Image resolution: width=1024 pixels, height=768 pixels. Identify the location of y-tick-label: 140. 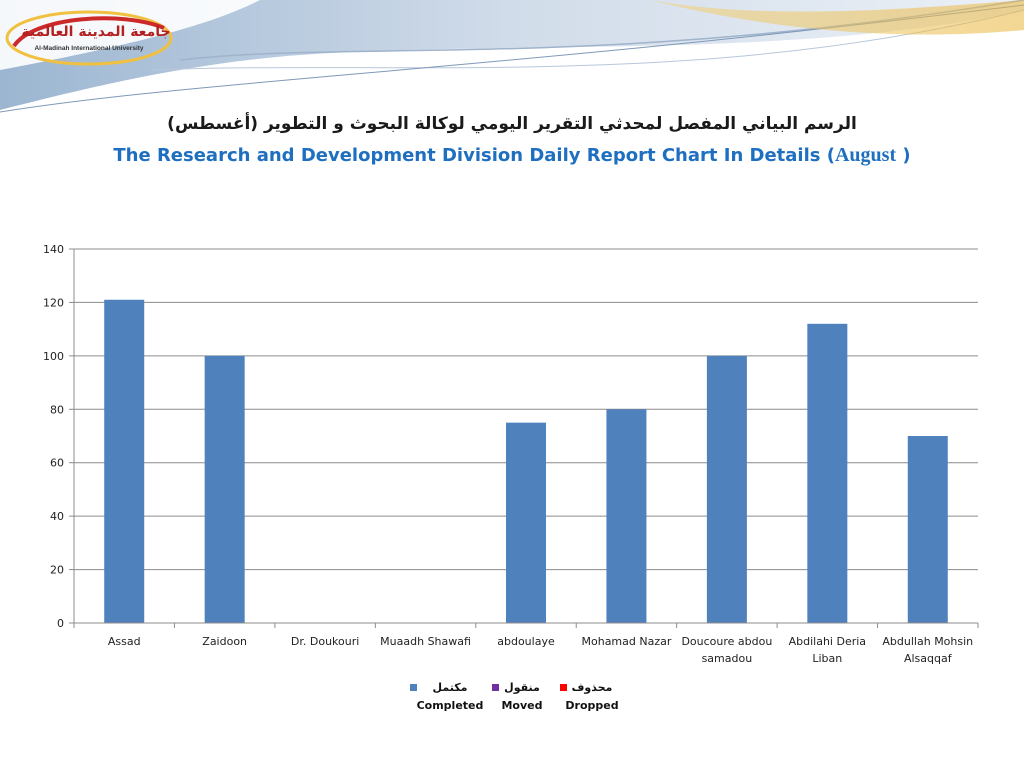
(53, 249).